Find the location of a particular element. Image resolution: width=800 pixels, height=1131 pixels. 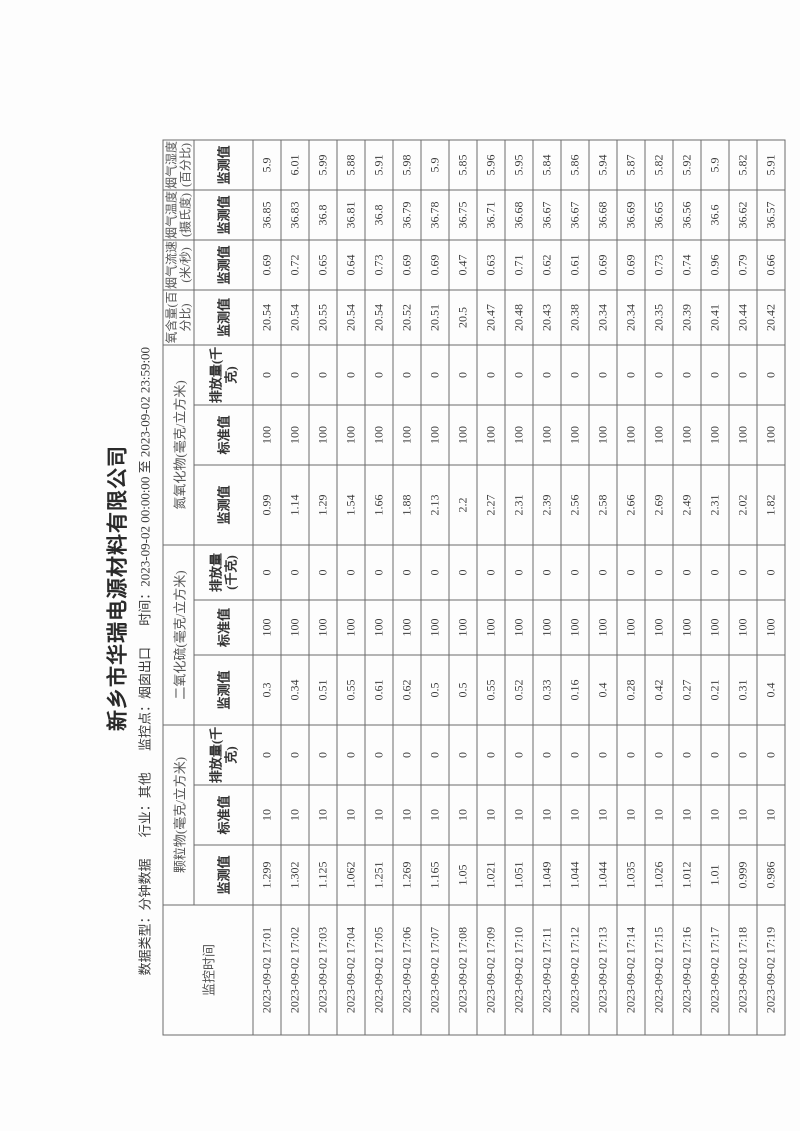

cell-time: 2023-09-02 17:14 is located at coordinates (631, 970).